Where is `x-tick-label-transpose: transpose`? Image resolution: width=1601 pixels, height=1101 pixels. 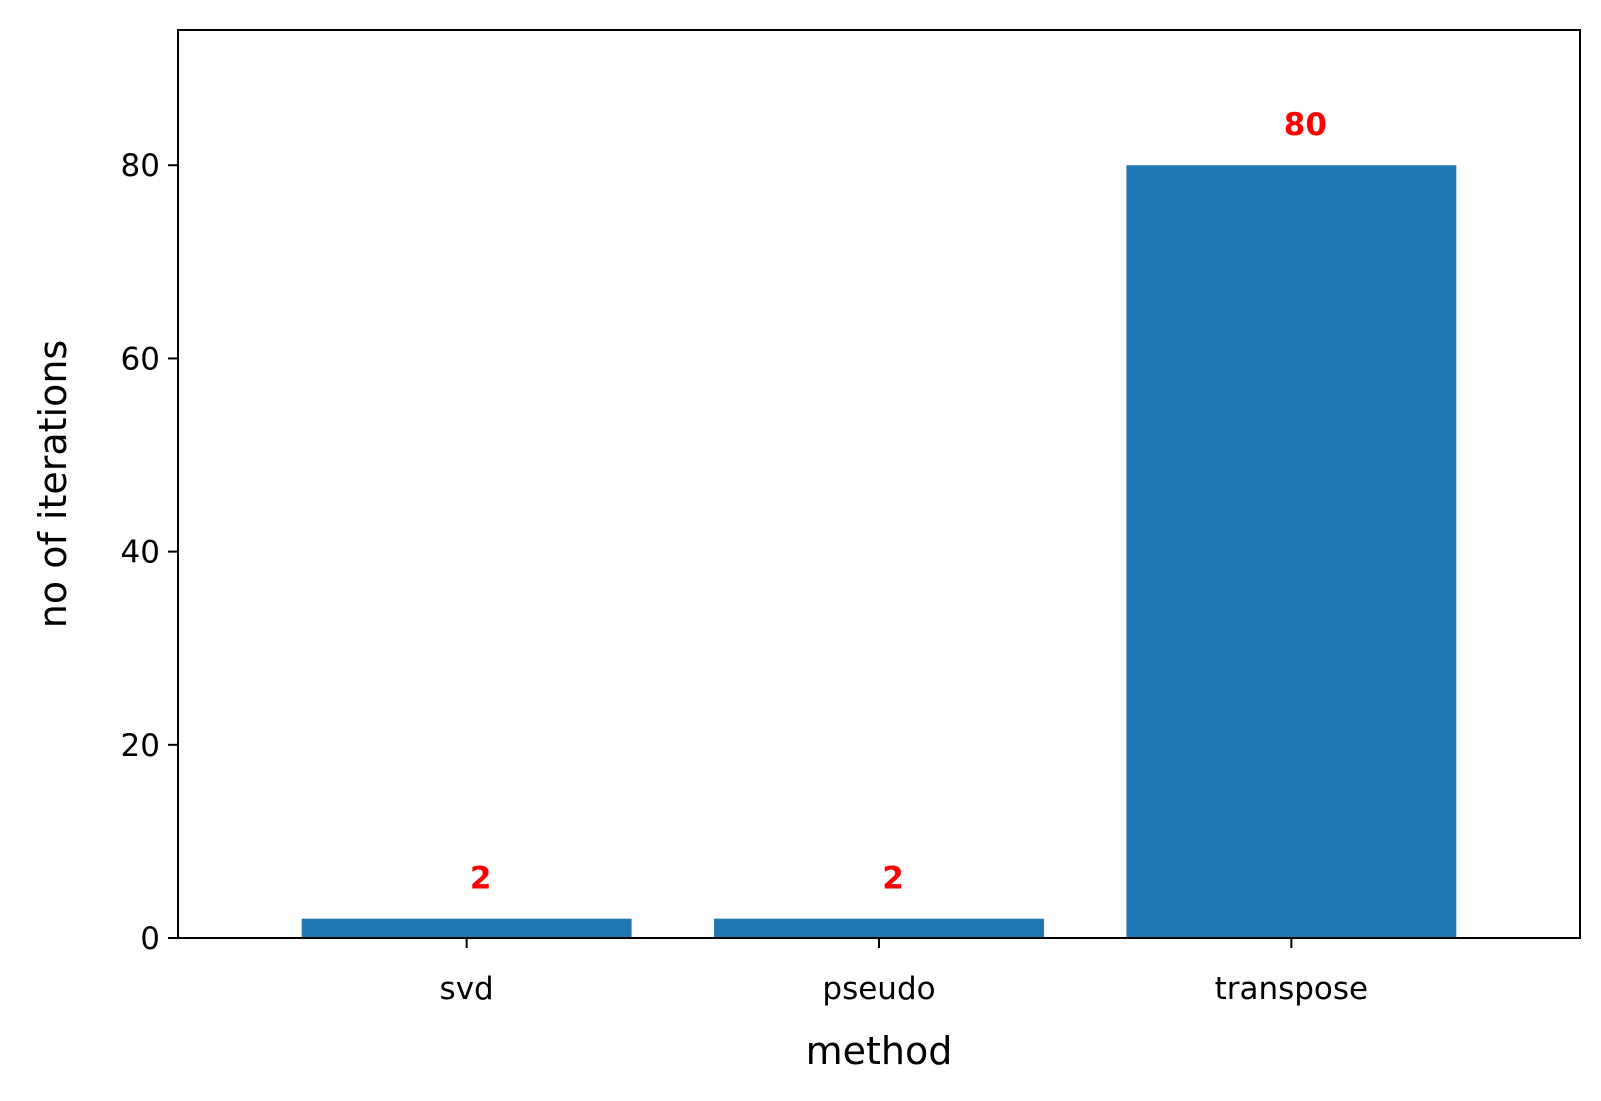
x-tick-label-transpose: transpose is located at coordinates (1292, 989).